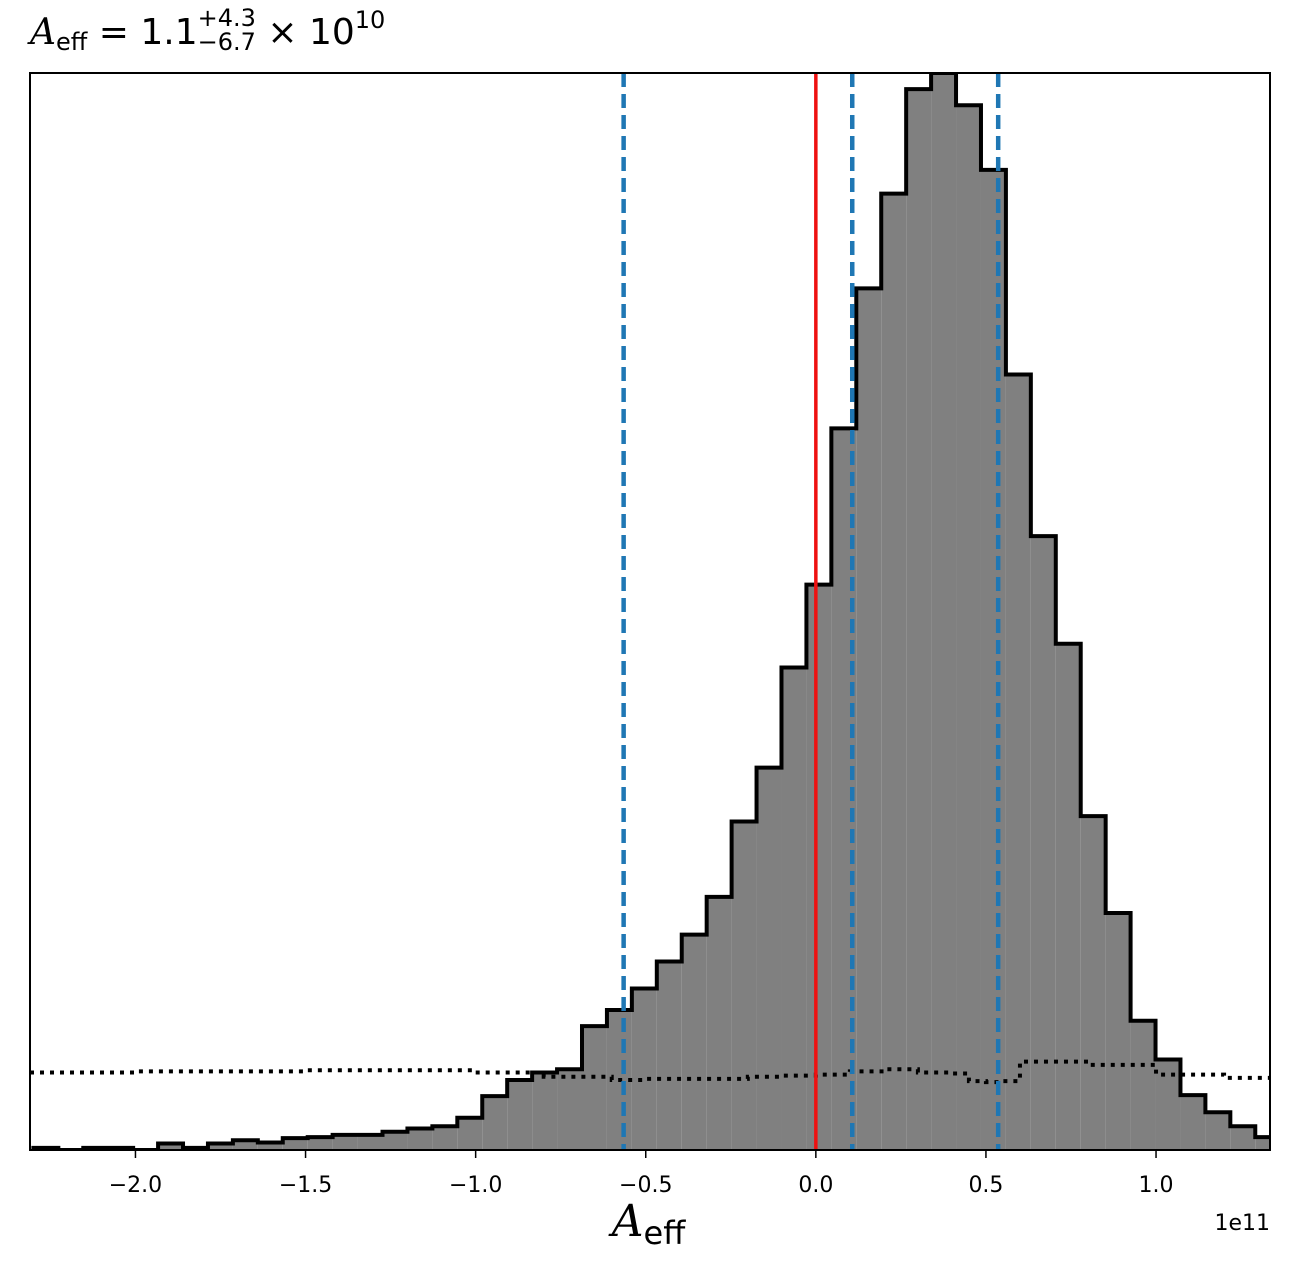 Image resolution: width=1289 pixels, height=1278 pixels. I want to click on title-upper-error: +4.3, so click(226, 18).